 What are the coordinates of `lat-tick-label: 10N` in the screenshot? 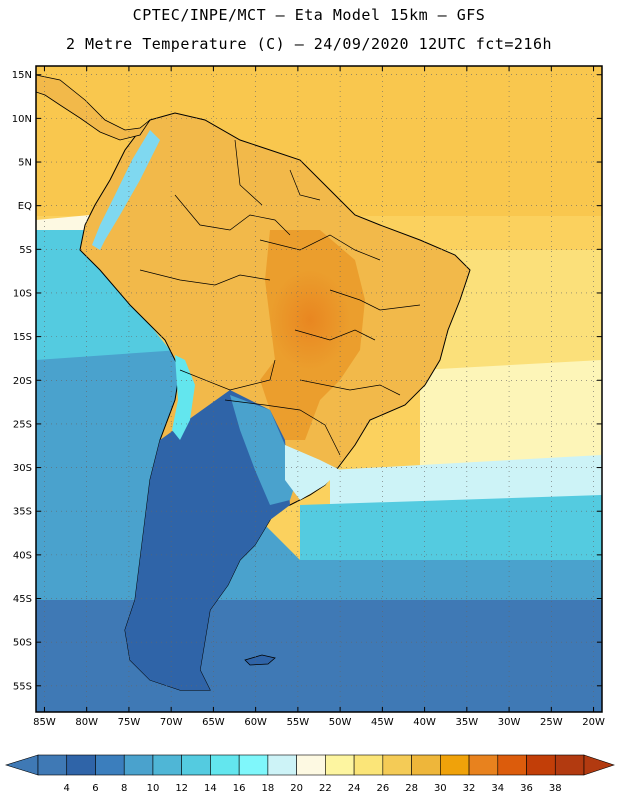 It's located at (22, 119).